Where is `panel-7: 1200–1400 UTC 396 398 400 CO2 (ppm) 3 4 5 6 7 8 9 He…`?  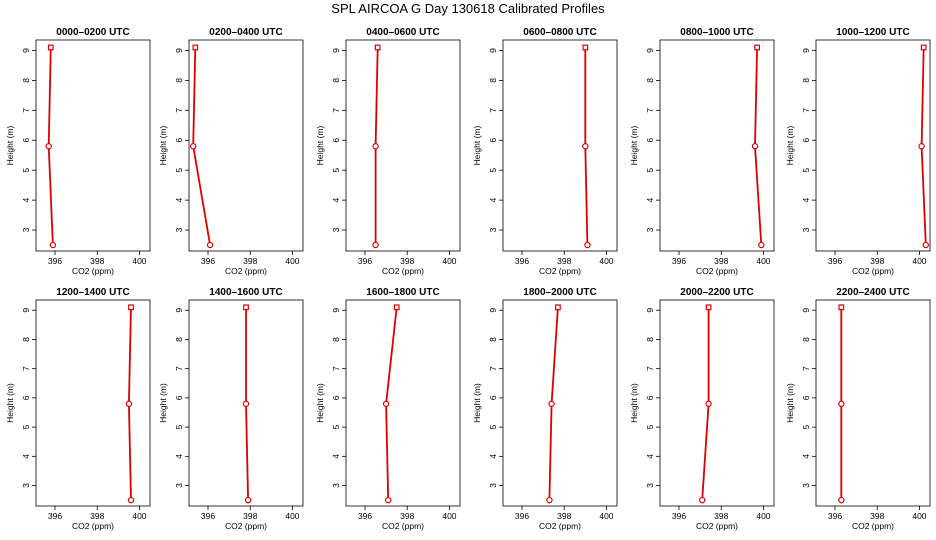 panel-7: 1200–1400 UTC 396 398 400 CO2 (ppm) 3 4 5 6 7 8 9 He… is located at coordinates (78, 409).